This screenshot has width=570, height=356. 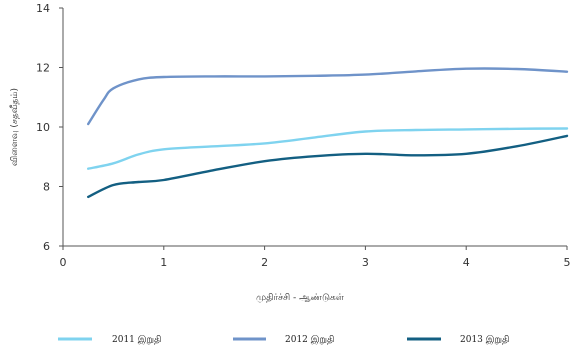 I want to click on series-line-2011, so click(x=328, y=148).